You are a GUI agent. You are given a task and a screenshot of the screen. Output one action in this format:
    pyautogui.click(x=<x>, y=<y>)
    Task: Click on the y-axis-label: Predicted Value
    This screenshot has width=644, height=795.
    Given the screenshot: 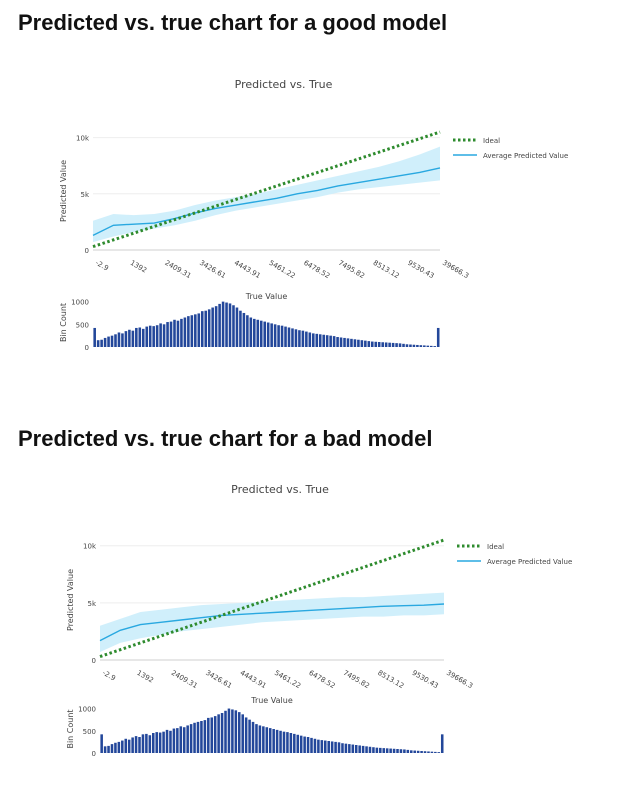 What is the action you would take?
    pyautogui.click(x=63, y=191)
    